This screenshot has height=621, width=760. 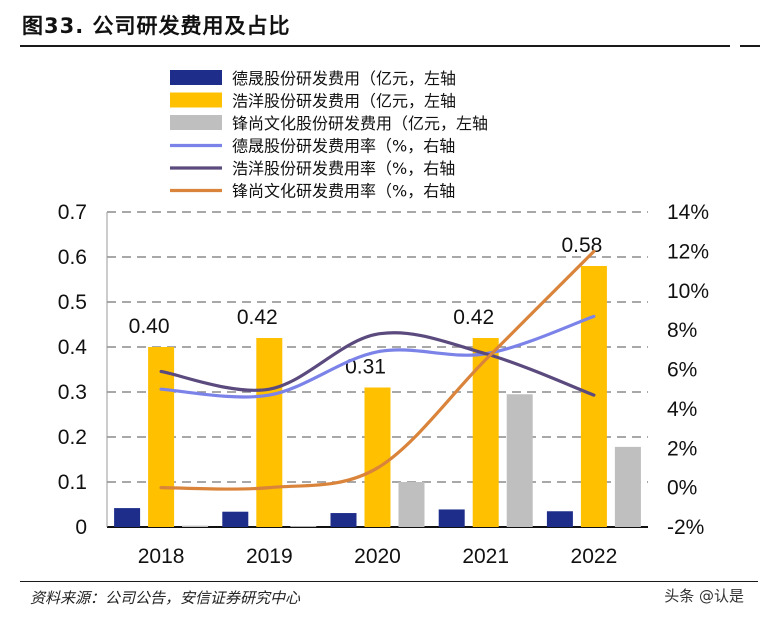 I want to click on legend-label: 锋尚文化研发费用率（%，右轴, so click(x=343, y=191).